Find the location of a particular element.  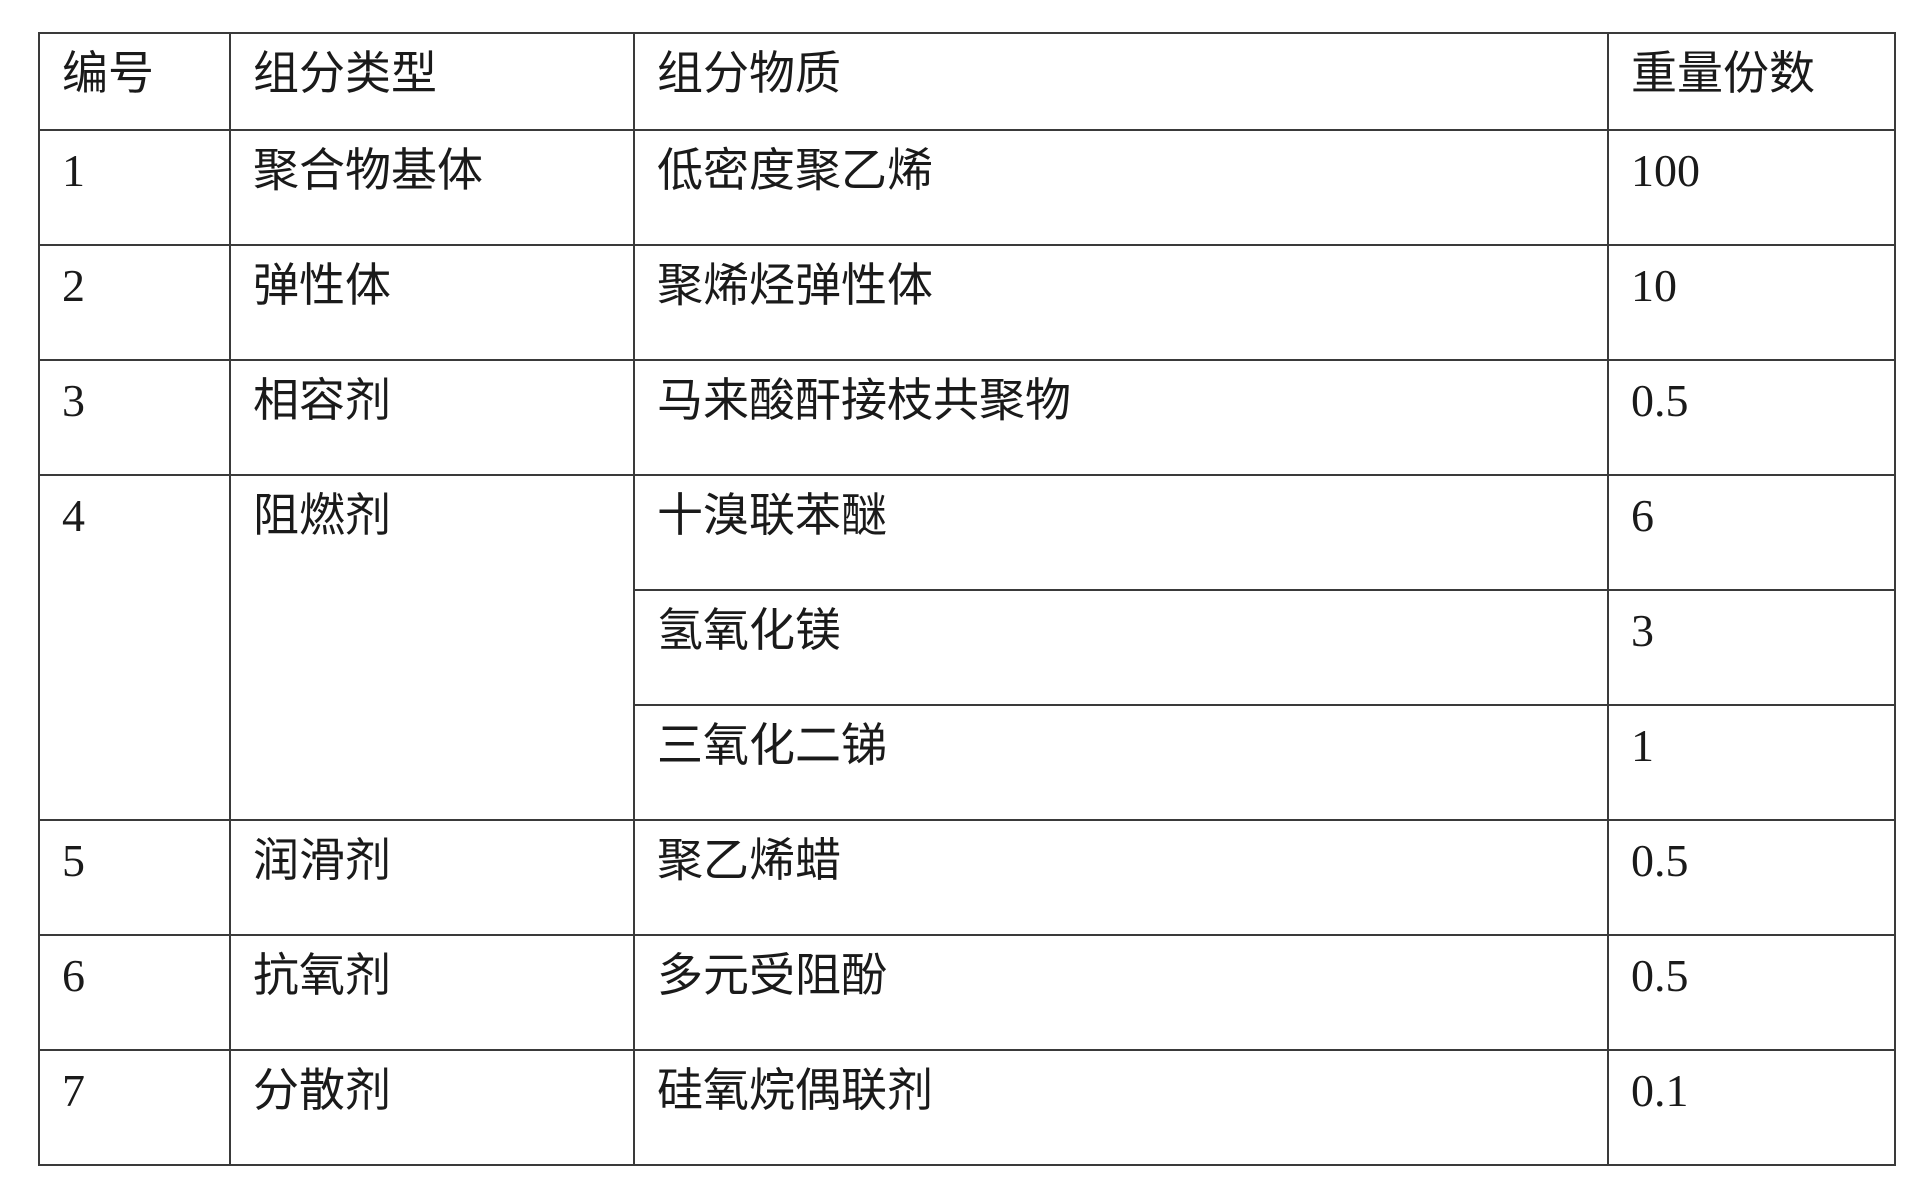

header-parts: 重量份数 is located at coordinates (1751, 81).